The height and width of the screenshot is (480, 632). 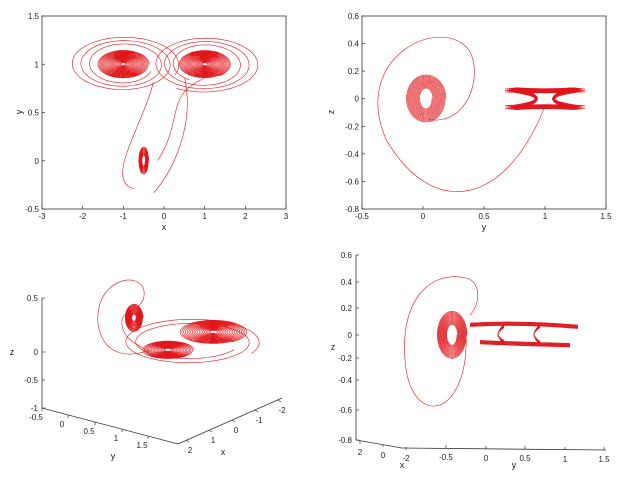 I want to click on panel-xy-trajectory, so click(x=165, y=115).